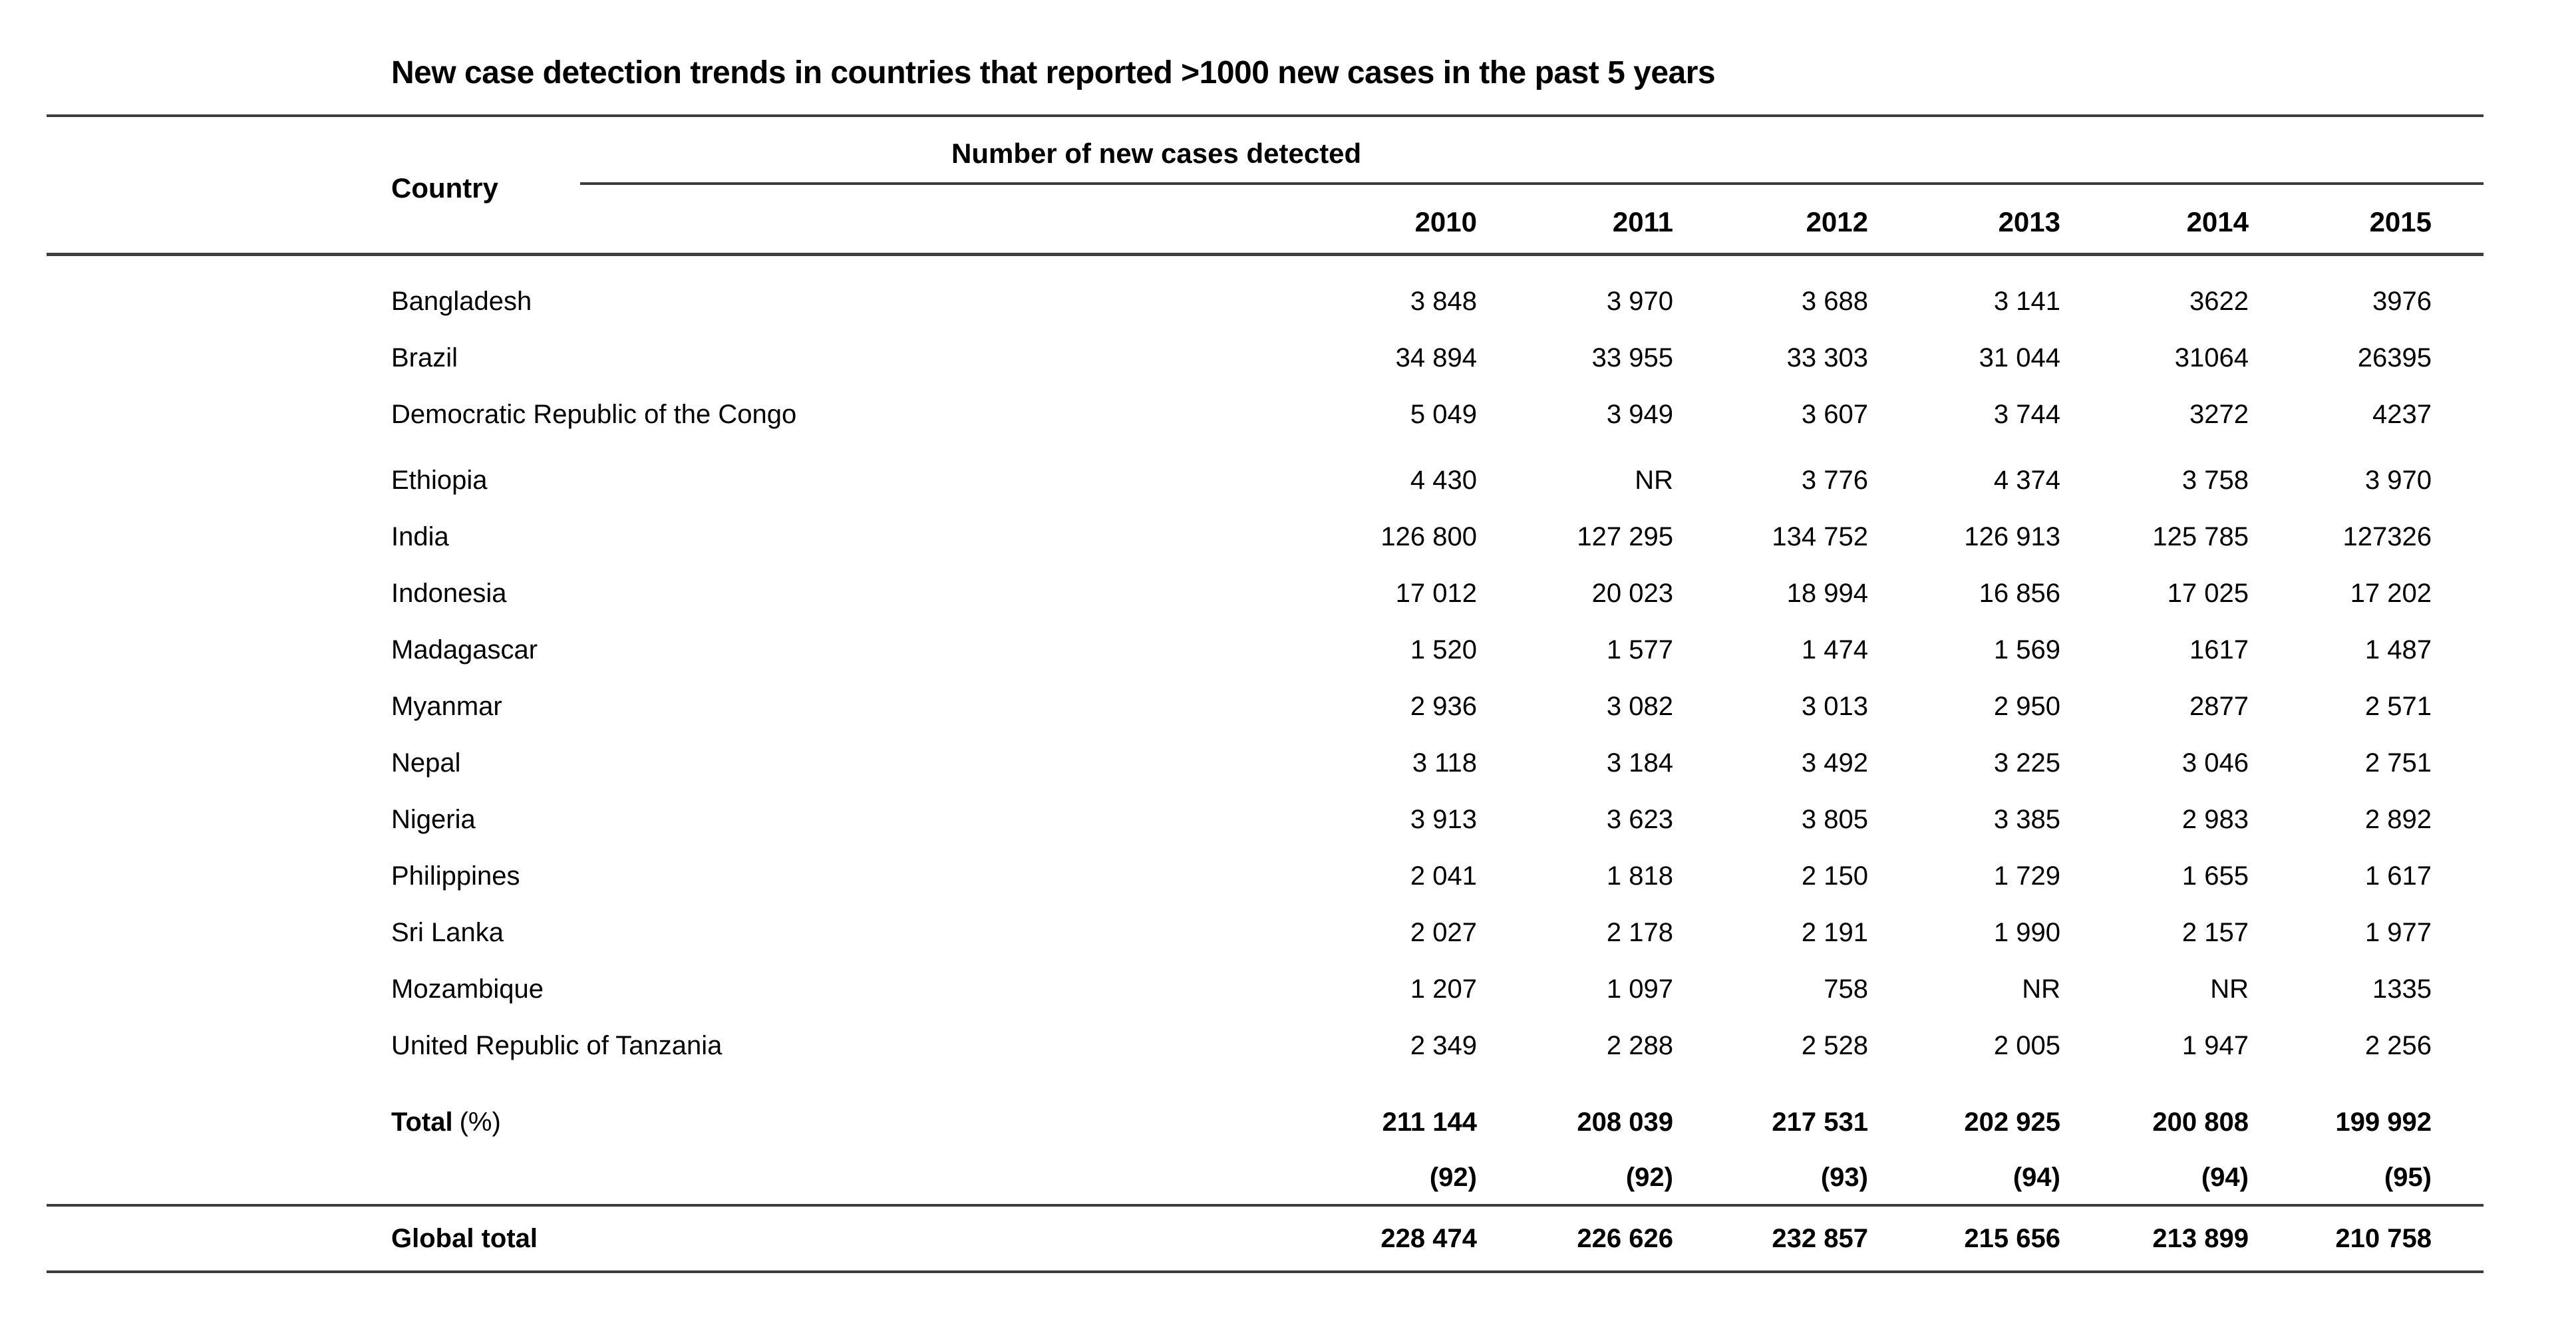 The image size is (2576, 1325). Describe the element at coordinates (2012, 1122) in the screenshot. I see `total-value-cell: 202 925` at that location.